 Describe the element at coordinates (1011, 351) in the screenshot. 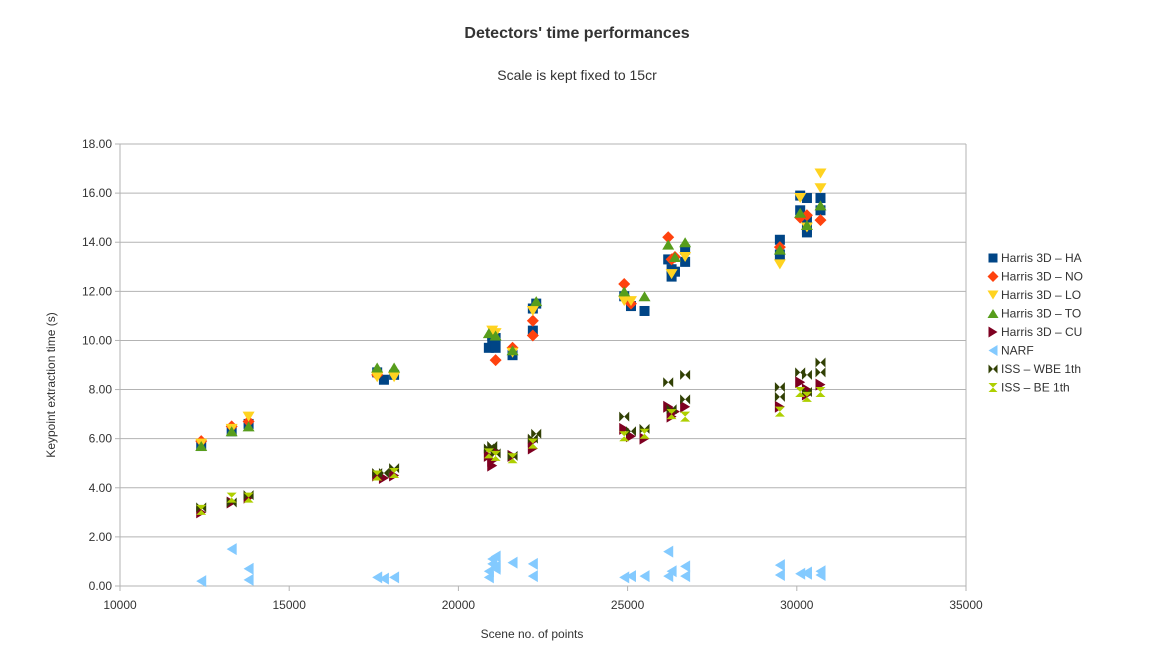

I see `legend-entry: NARF` at that location.